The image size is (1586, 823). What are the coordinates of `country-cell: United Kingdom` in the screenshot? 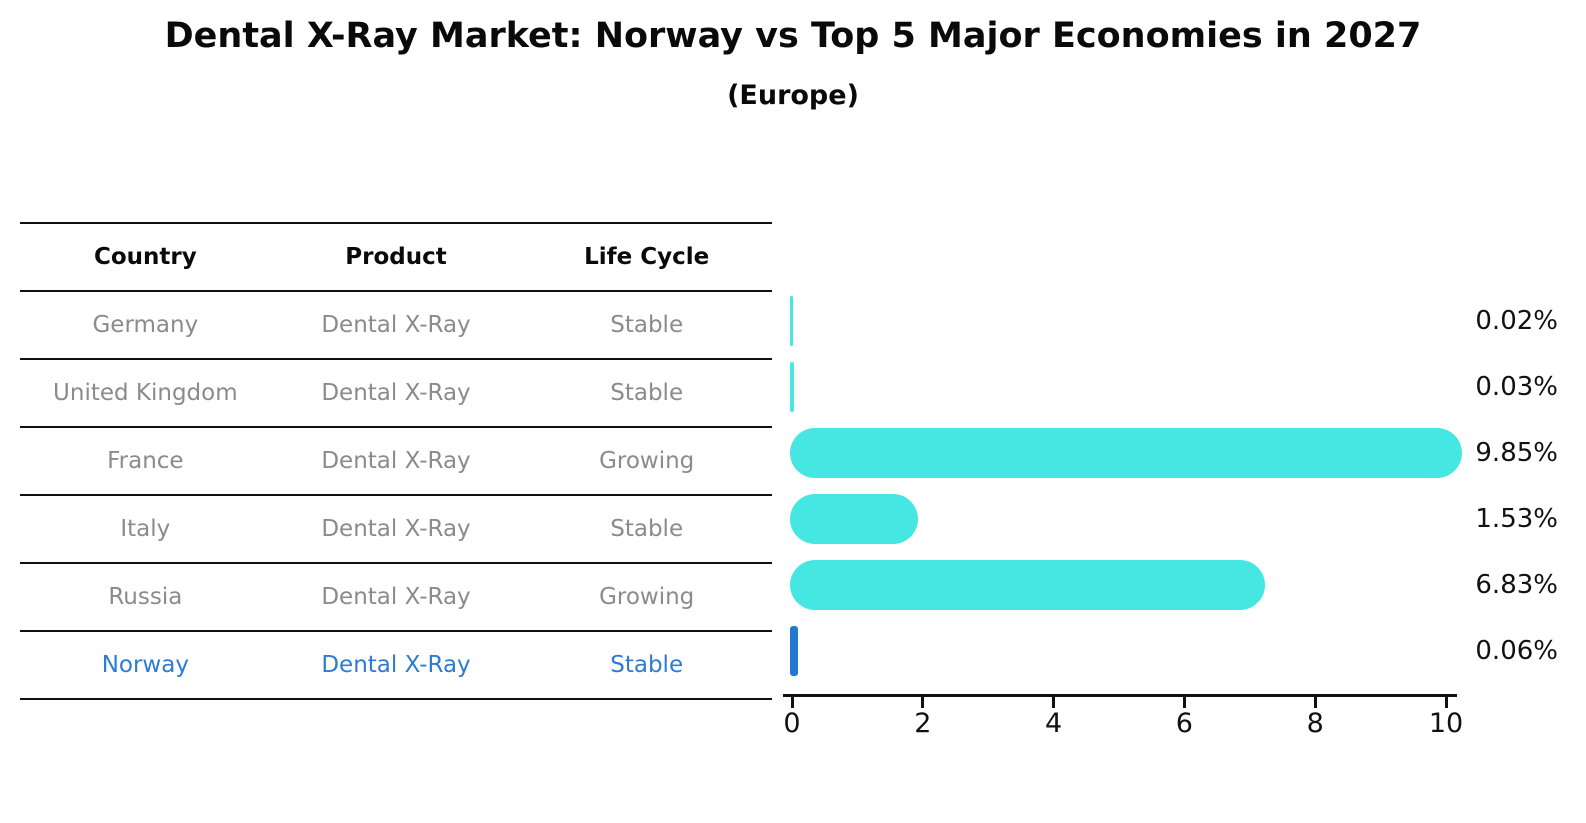 It's located at (145, 393).